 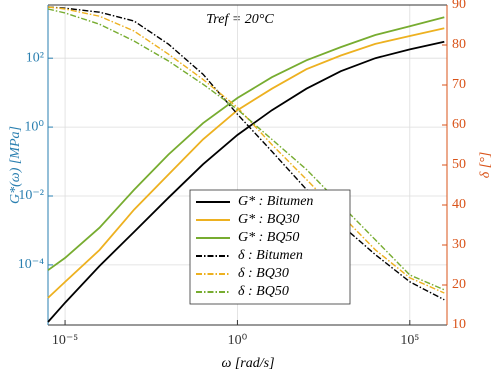 What do you see at coordinates (35, 57) in the screenshot?
I see `y-tick-label: 10²` at bounding box center [35, 57].